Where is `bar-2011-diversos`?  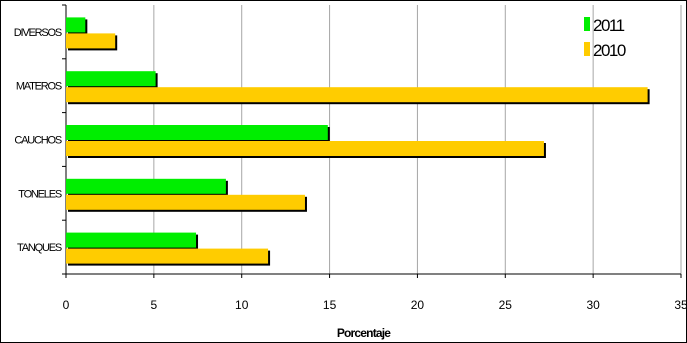
bar-2011-diversos is located at coordinates (76, 25).